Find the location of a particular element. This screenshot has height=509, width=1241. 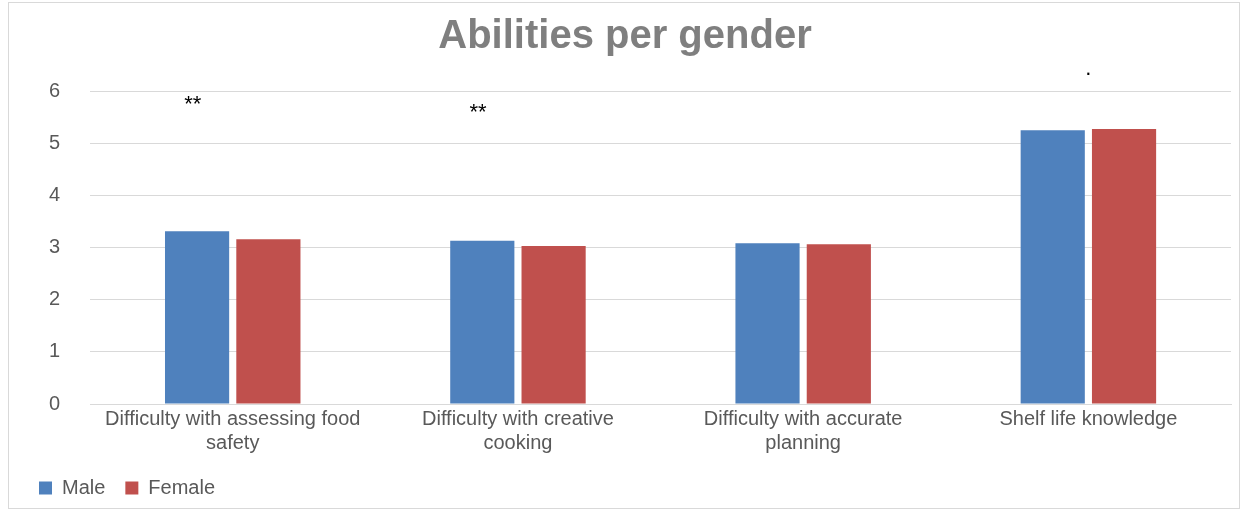

y-tick-label: 6 is located at coordinates (55, 89).